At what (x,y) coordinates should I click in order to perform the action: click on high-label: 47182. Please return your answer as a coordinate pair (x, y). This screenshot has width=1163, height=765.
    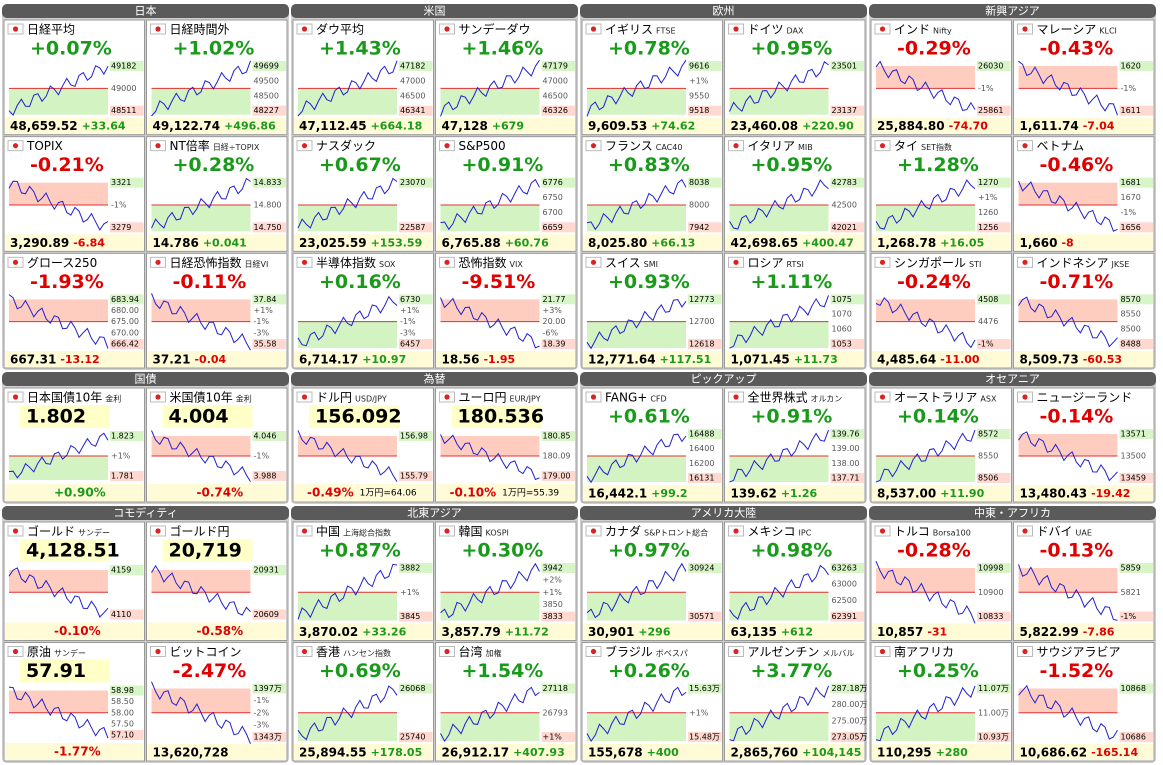
    Looking at the image, I should click on (412, 66).